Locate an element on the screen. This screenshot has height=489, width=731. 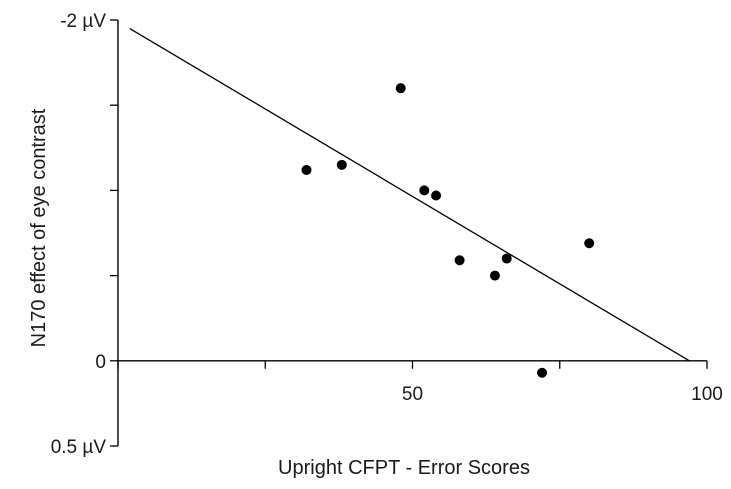
x-tick-label: 100 is located at coordinates (707, 394).